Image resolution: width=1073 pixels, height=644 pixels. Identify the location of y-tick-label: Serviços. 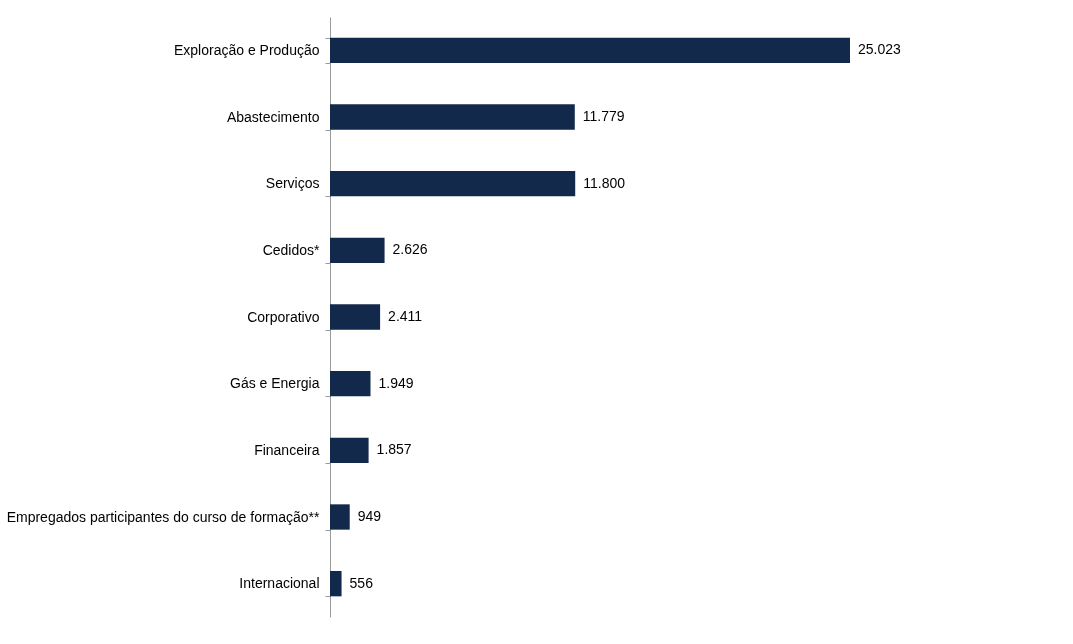
(292, 183).